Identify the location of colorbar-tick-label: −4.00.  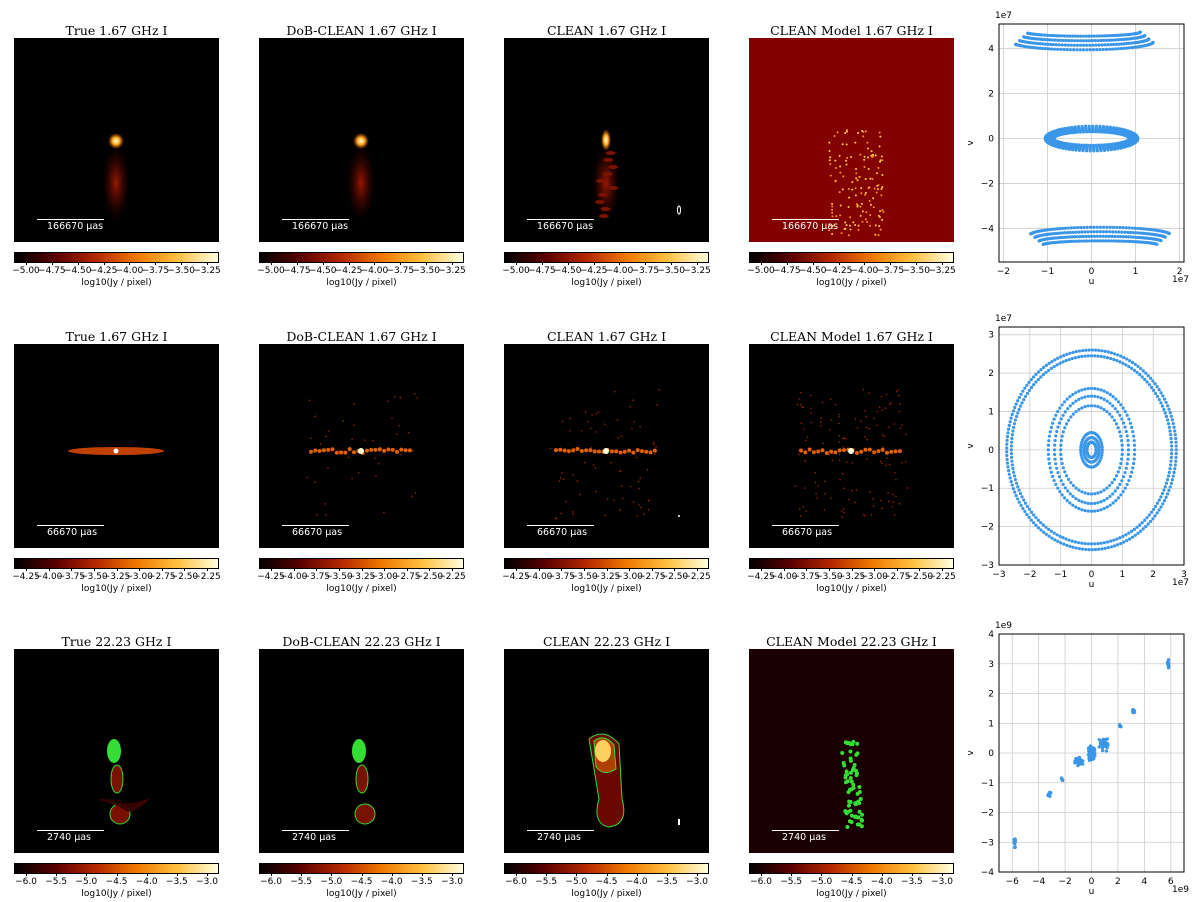
(129, 271).